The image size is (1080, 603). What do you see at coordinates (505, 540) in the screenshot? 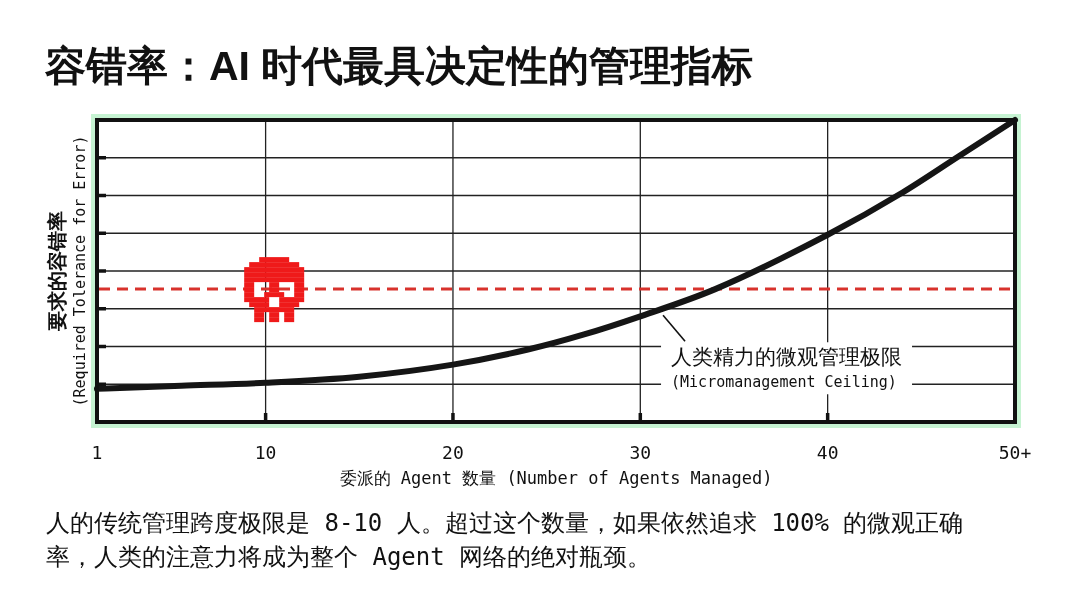
I see `annotation: 人的传统管理跨度极限是 8-10 人。超过这个数量，如果依然追求 100% 的微观正确率，人类的注意力将成为整个 Agent 网络的绝对瓶颈。` at bounding box center [505, 540].